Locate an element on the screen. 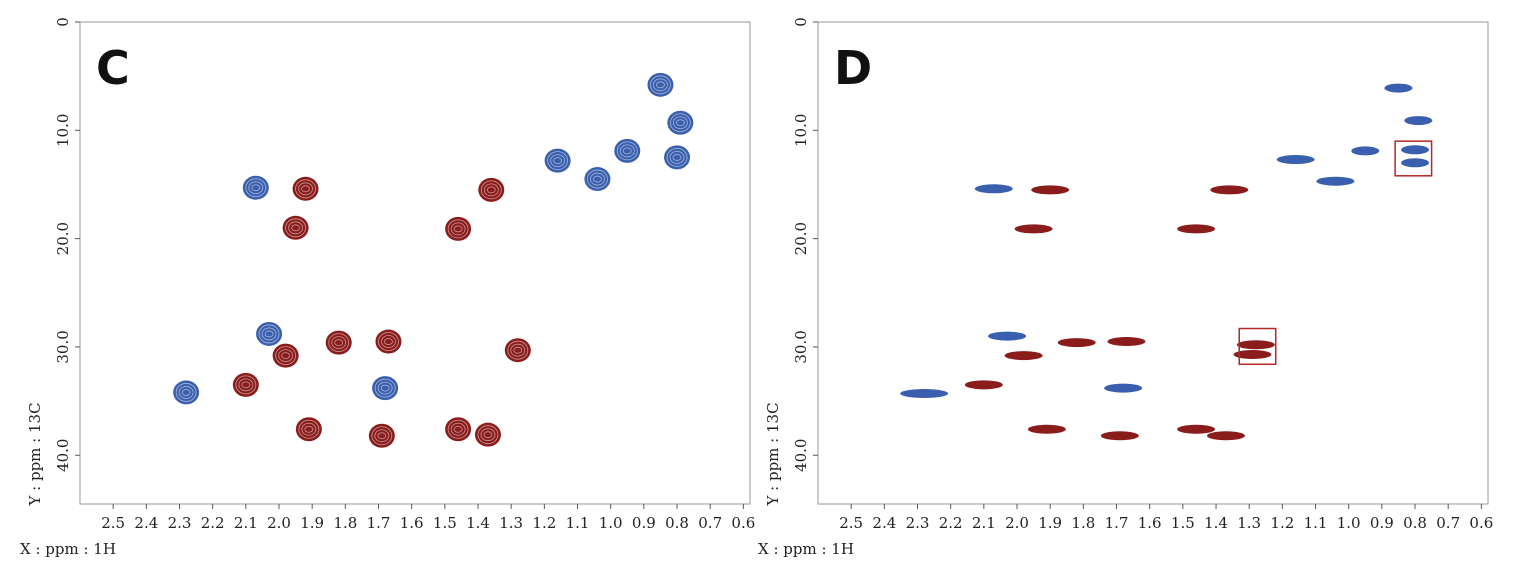 Image resolution: width=1520 pixels, height=580 pixels. x-tick-label: 2.1 is located at coordinates (246, 523).